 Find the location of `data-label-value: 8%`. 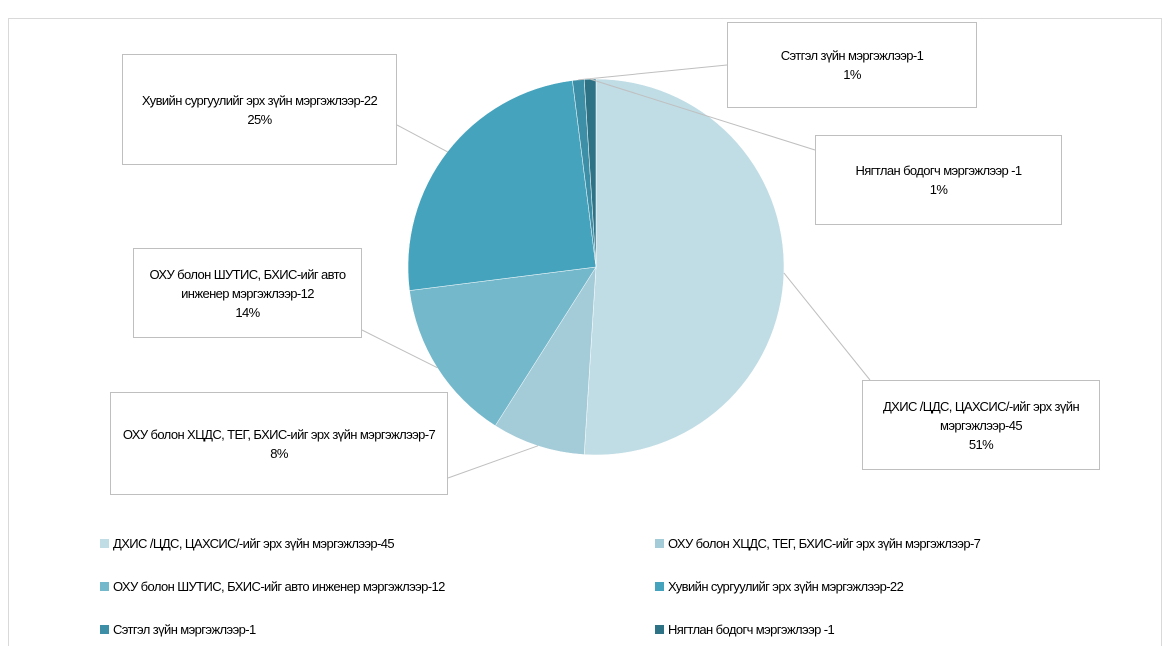

data-label-value: 8% is located at coordinates (279, 453).